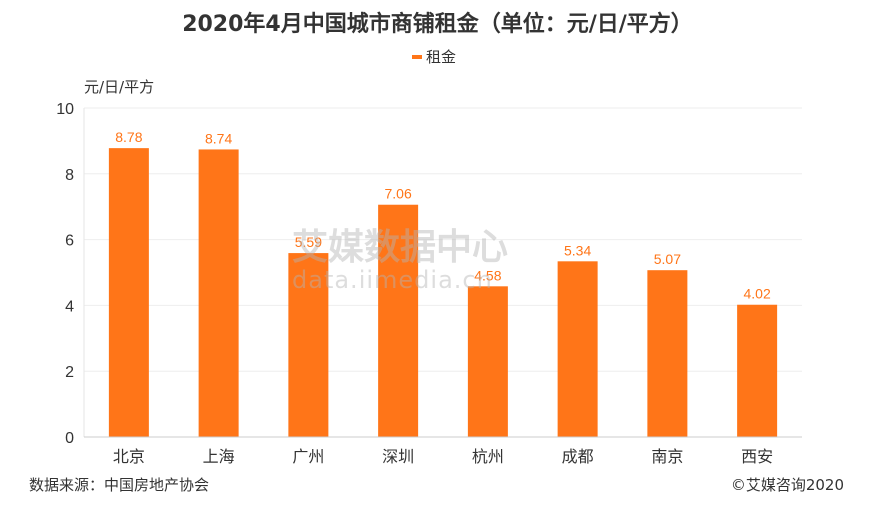  What do you see at coordinates (488, 456) in the screenshot?
I see `x-tick-label: 杭州` at bounding box center [488, 456].